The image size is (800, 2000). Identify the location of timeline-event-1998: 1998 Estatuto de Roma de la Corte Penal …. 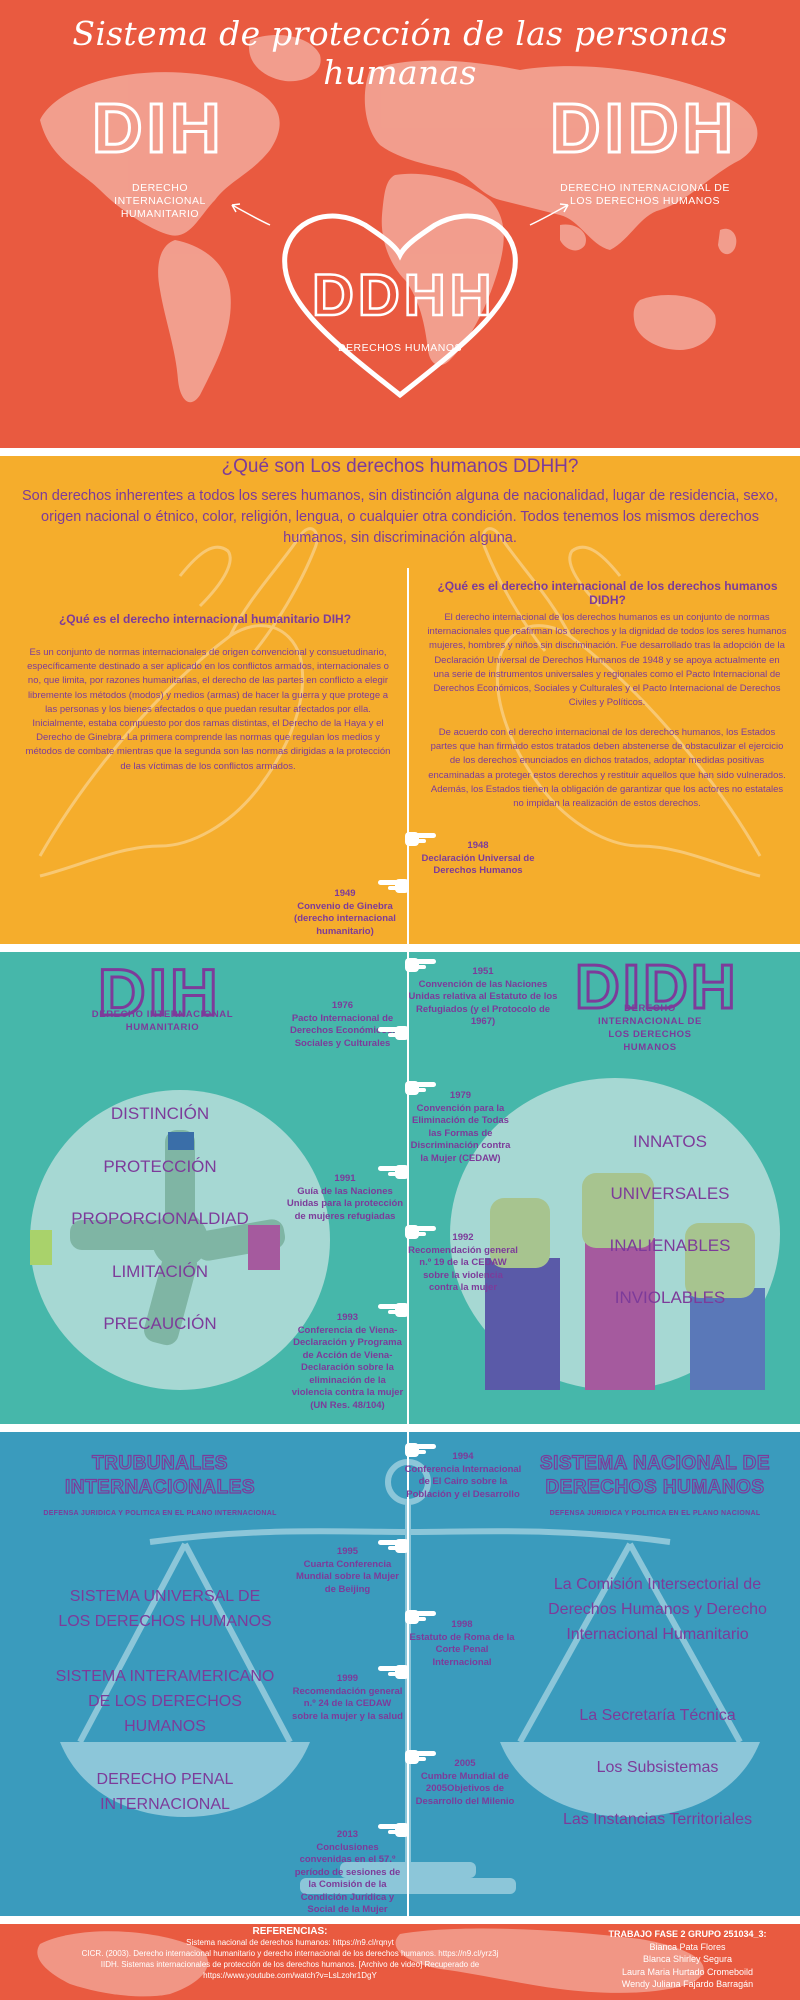
(462, 1644).